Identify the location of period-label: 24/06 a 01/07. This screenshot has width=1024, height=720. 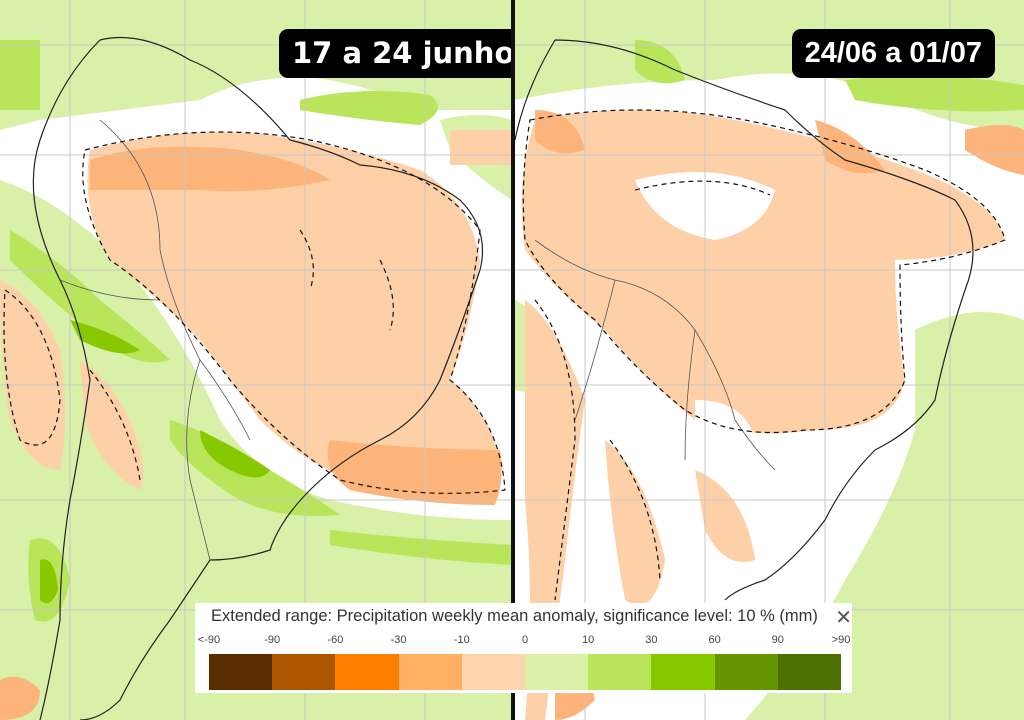
(893, 53).